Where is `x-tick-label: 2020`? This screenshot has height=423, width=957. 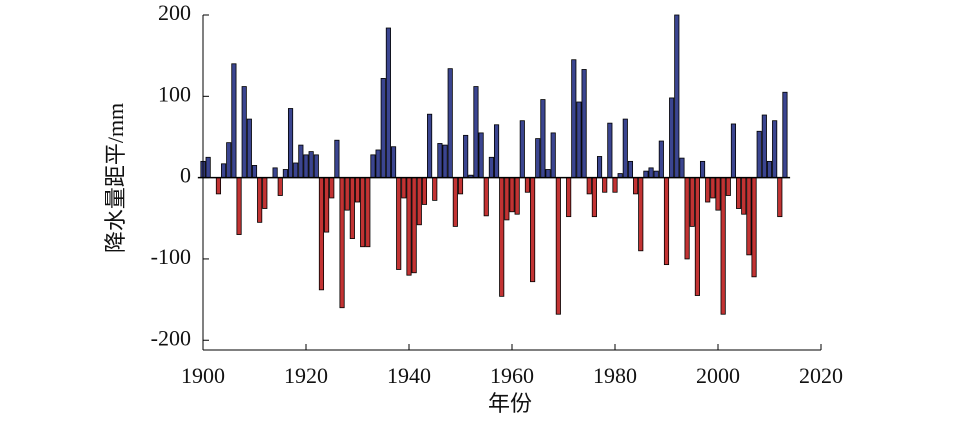
x-tick-label: 2020 is located at coordinates (821, 375).